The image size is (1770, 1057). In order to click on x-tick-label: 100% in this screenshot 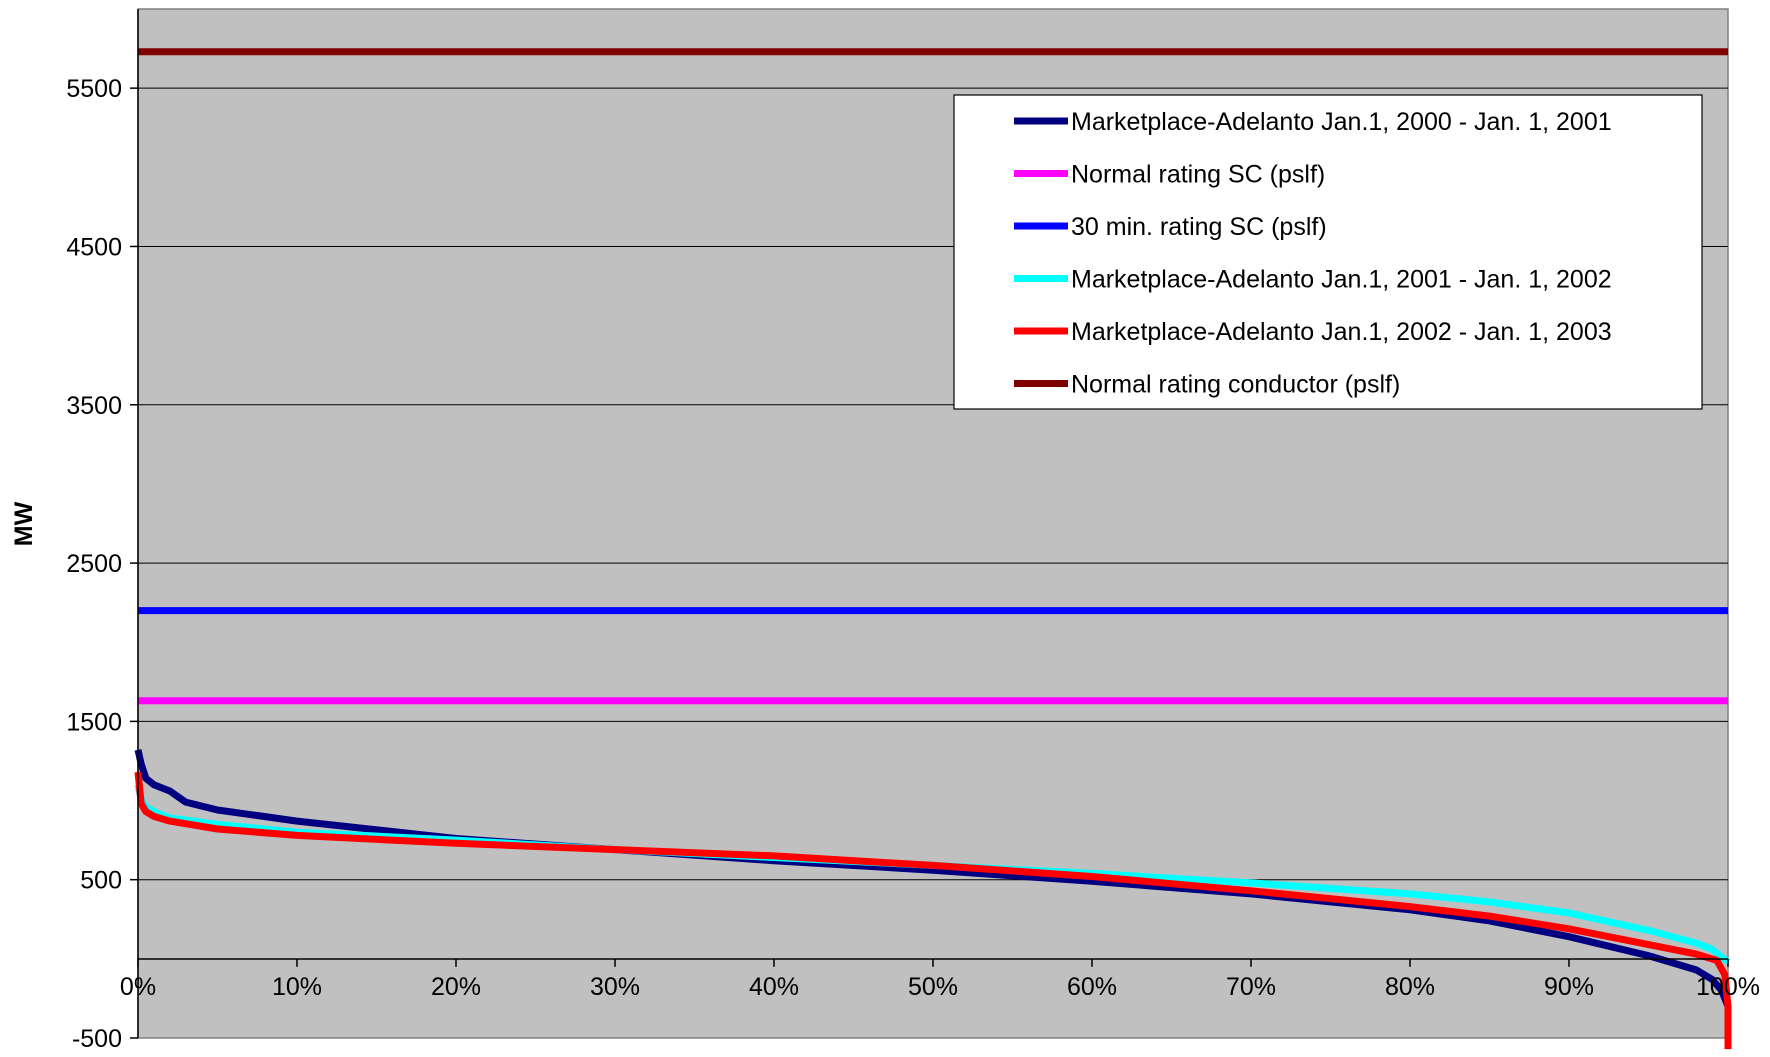, I will do `click(1728, 987)`.